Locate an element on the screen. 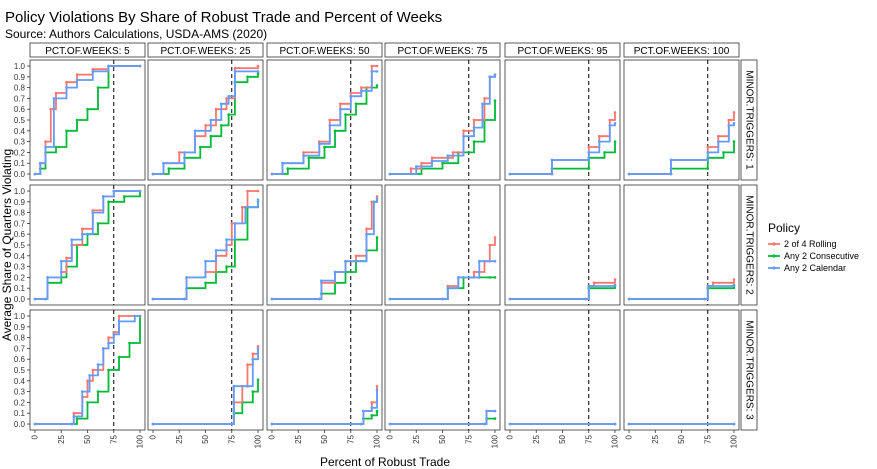 Image resolution: width=877 pixels, height=469 pixels. y-tick-label: 0.3 is located at coordinates (20, 267).